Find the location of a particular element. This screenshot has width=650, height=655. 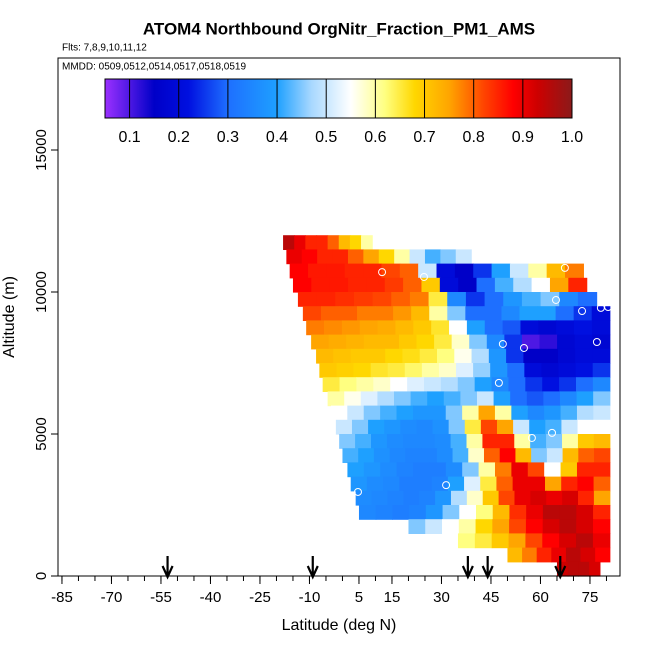

colorbar-tick-label: 0.8 is located at coordinates (474, 137).